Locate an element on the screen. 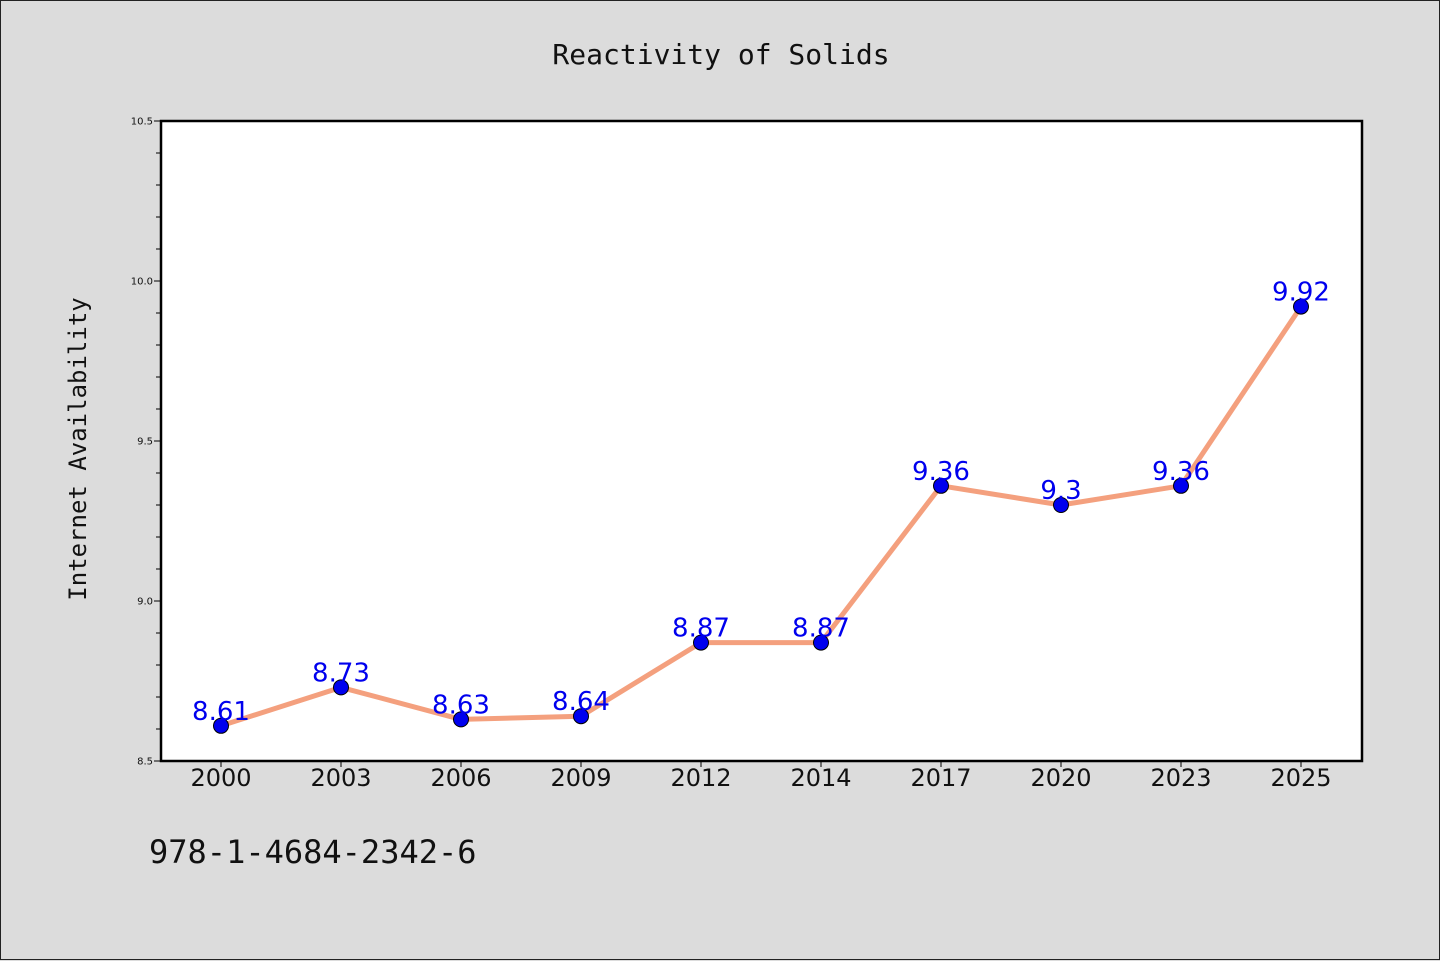 Image resolution: width=1440 pixels, height=961 pixels. data-label: 8.61 is located at coordinates (221, 712).